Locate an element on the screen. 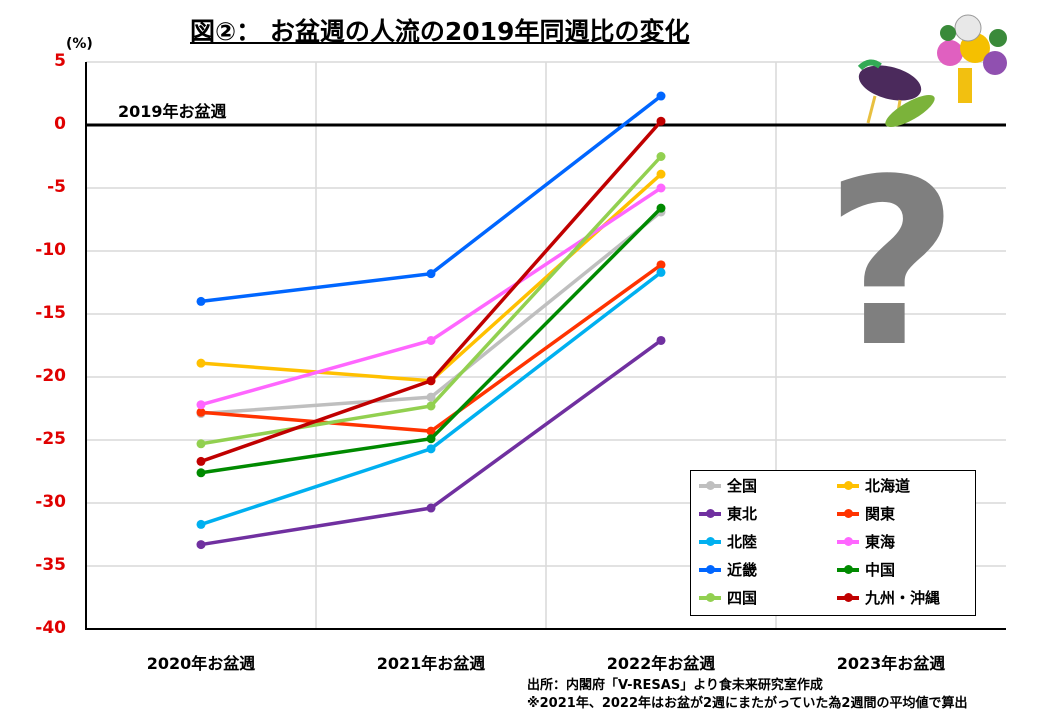 The width and height of the screenshot is (1040, 720). y-tick-label: -40 is located at coordinates (50, 628).